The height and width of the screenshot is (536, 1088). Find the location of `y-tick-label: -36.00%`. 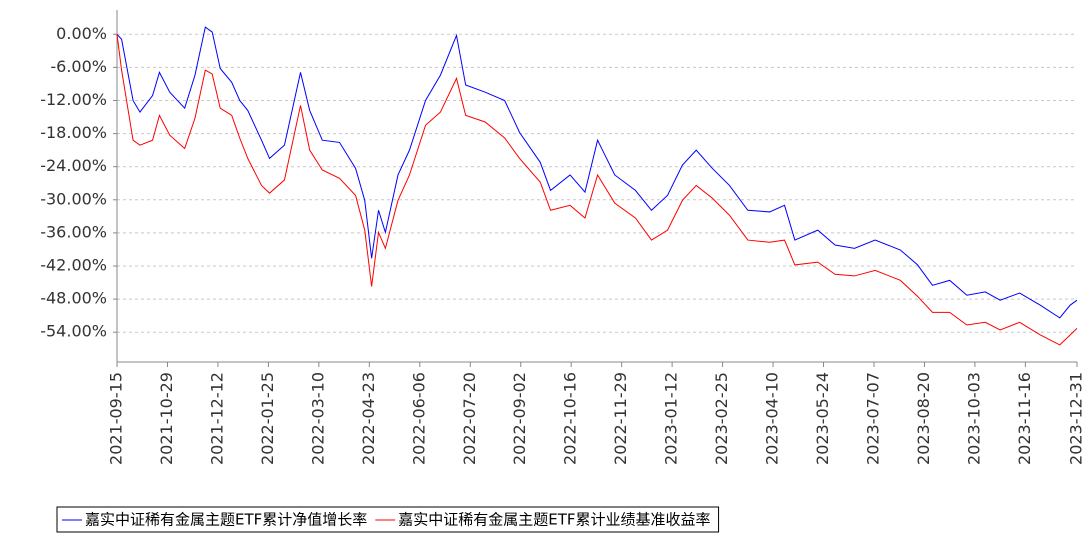

y-tick-label: -36.00% is located at coordinates (73, 231).